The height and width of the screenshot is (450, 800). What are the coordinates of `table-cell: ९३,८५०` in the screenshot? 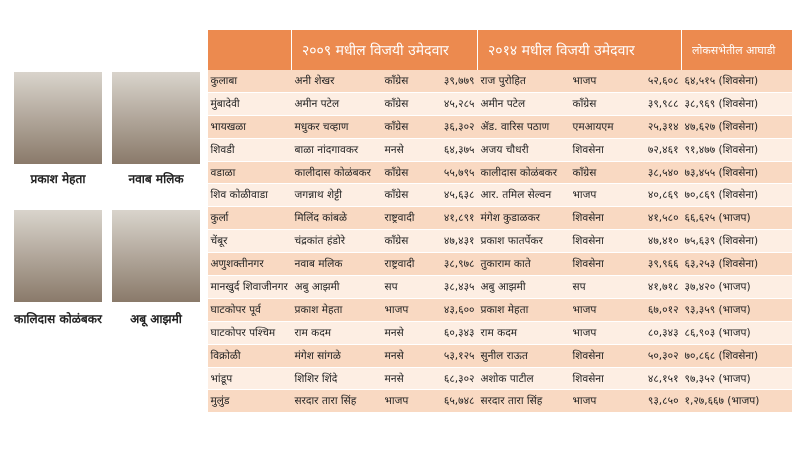 It's located at (653, 401).